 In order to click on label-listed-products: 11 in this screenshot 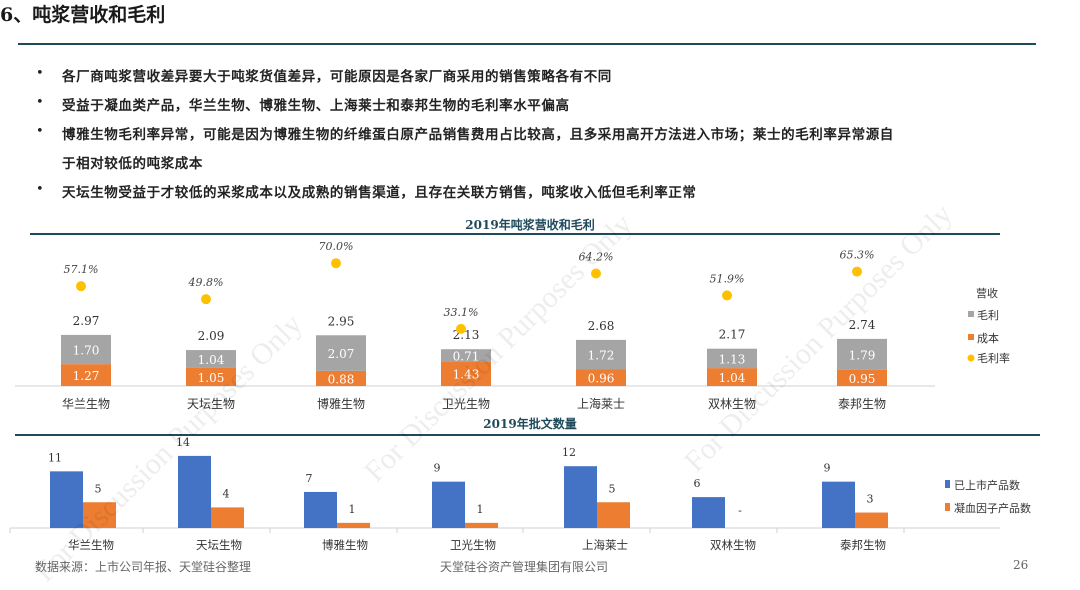, I will do `click(55, 457)`.